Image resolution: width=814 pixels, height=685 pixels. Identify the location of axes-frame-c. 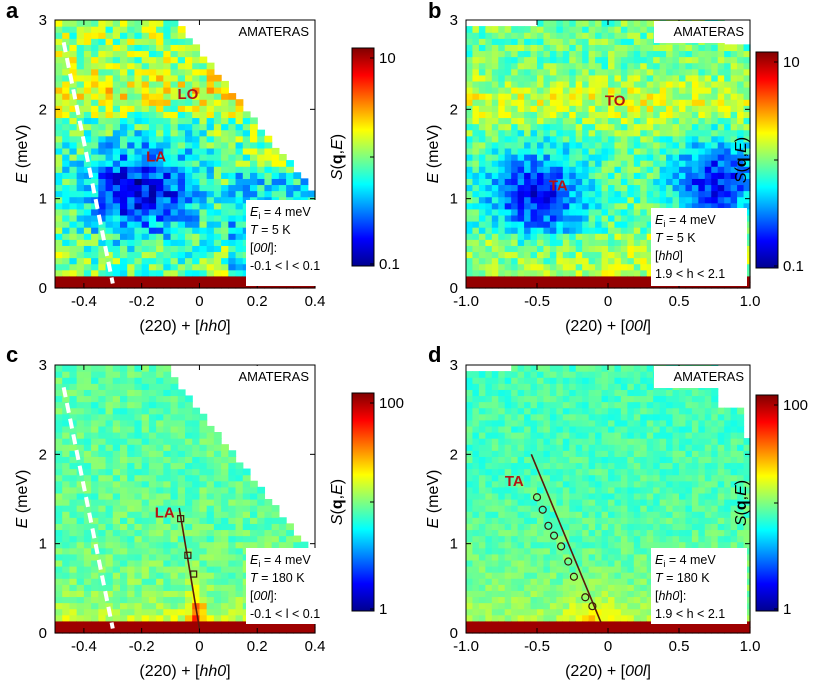
(185, 499).